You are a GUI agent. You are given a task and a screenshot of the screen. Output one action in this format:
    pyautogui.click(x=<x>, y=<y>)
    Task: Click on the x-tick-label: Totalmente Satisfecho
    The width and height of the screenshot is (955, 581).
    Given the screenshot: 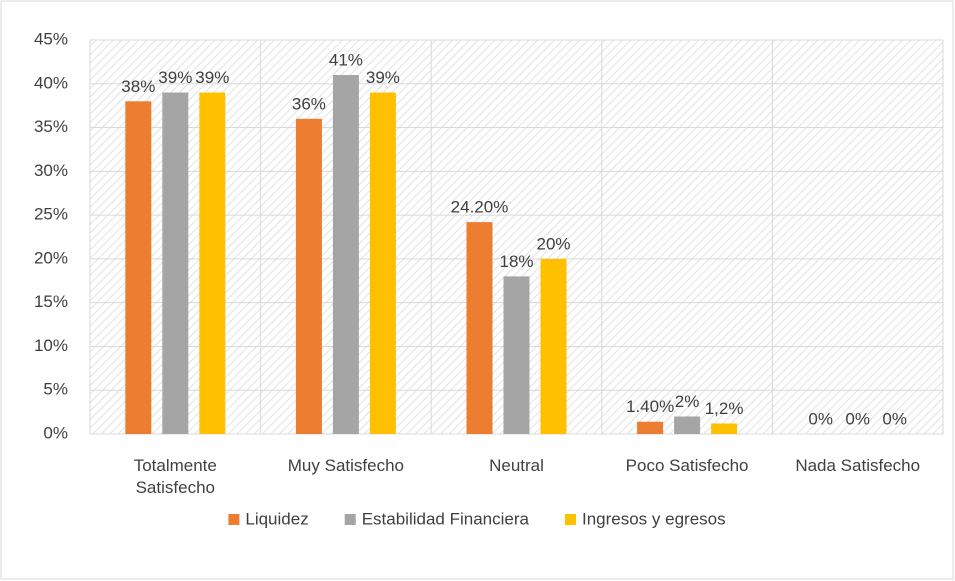 What is the action you would take?
    pyautogui.click(x=175, y=476)
    